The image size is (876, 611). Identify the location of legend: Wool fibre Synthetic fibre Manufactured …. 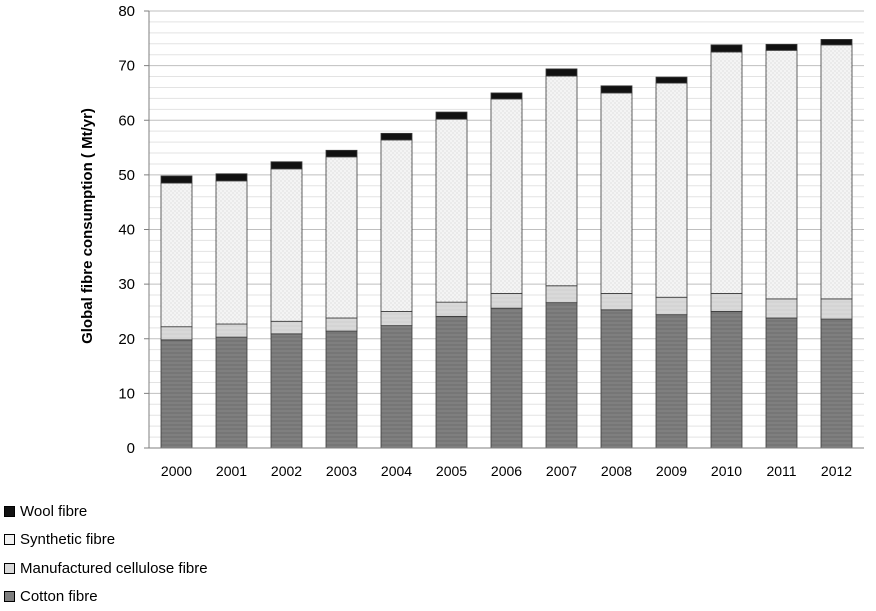
(106, 554).